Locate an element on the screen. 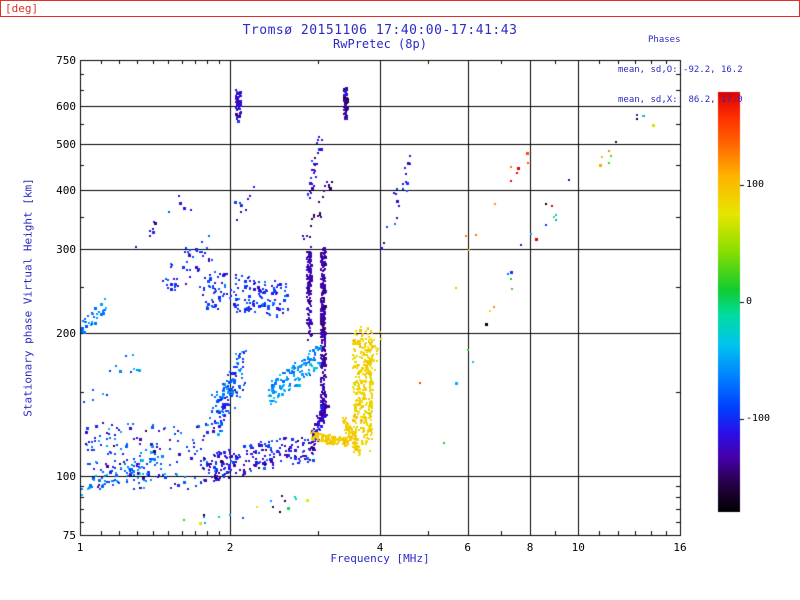 The width and height of the screenshot is (800, 600). x-tick-label: 1 is located at coordinates (80, 547).